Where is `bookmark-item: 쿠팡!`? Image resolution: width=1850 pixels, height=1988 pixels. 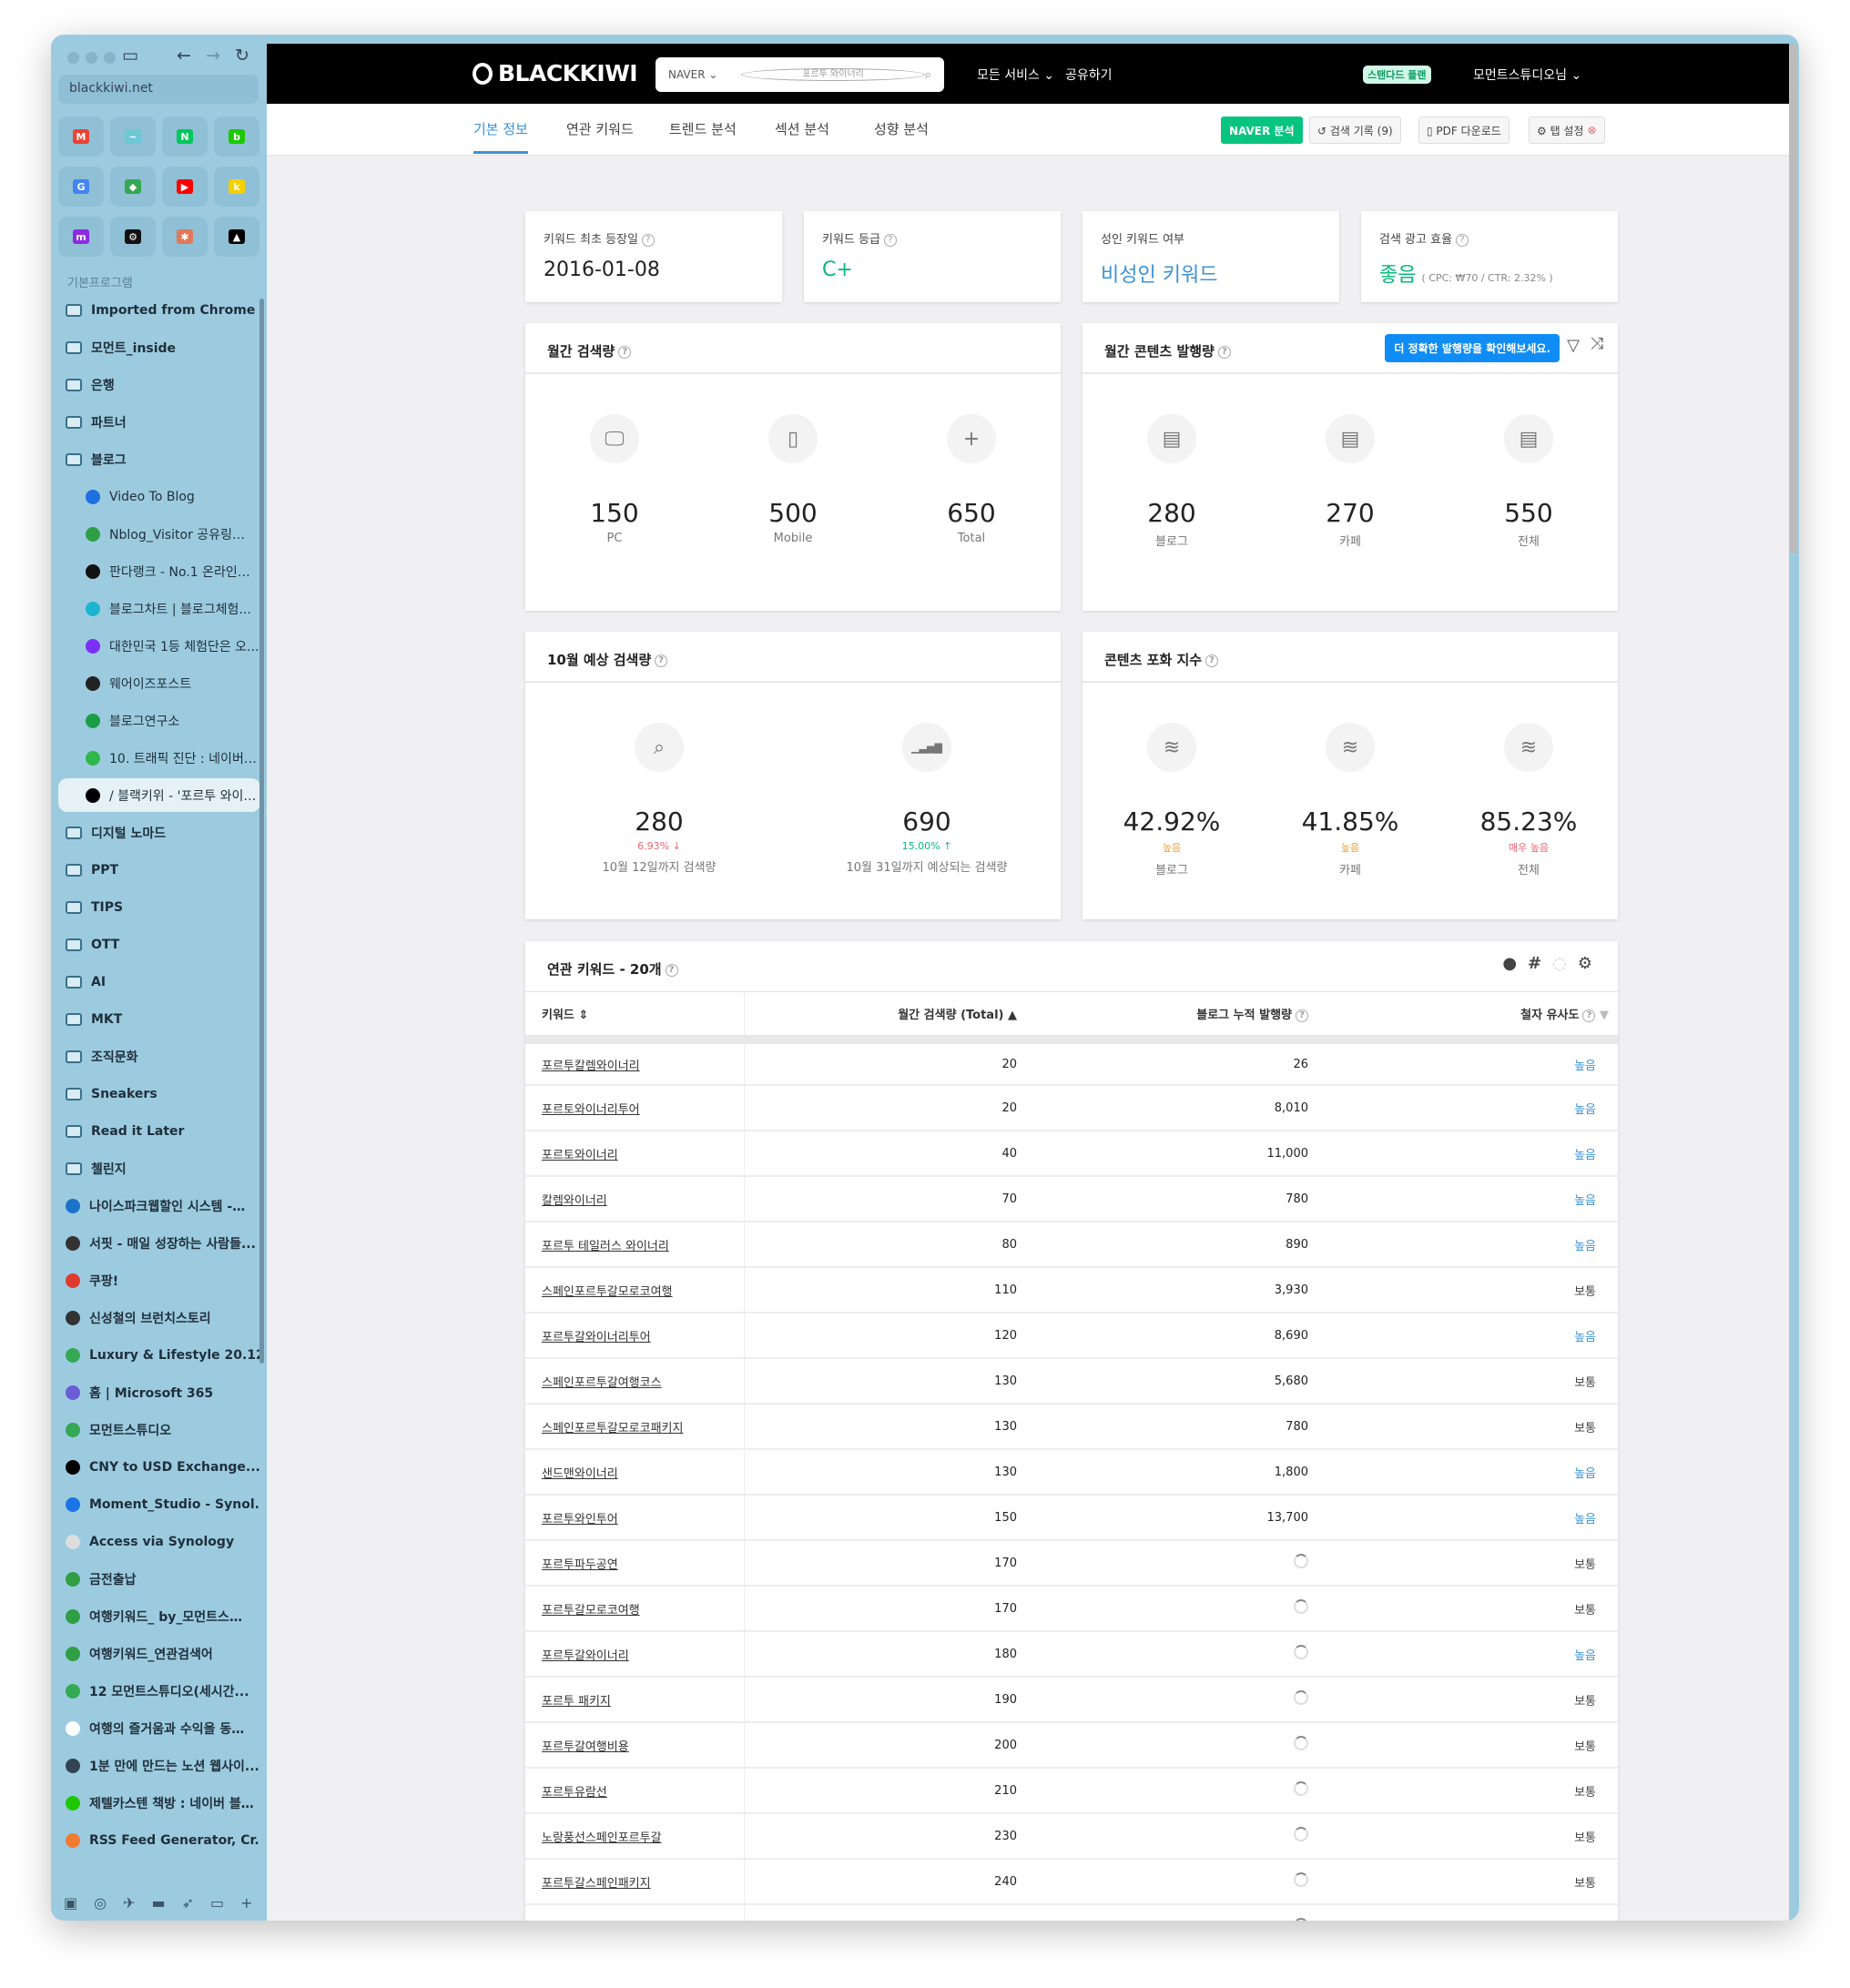 bookmark-item: 쿠팡! is located at coordinates (159, 1280).